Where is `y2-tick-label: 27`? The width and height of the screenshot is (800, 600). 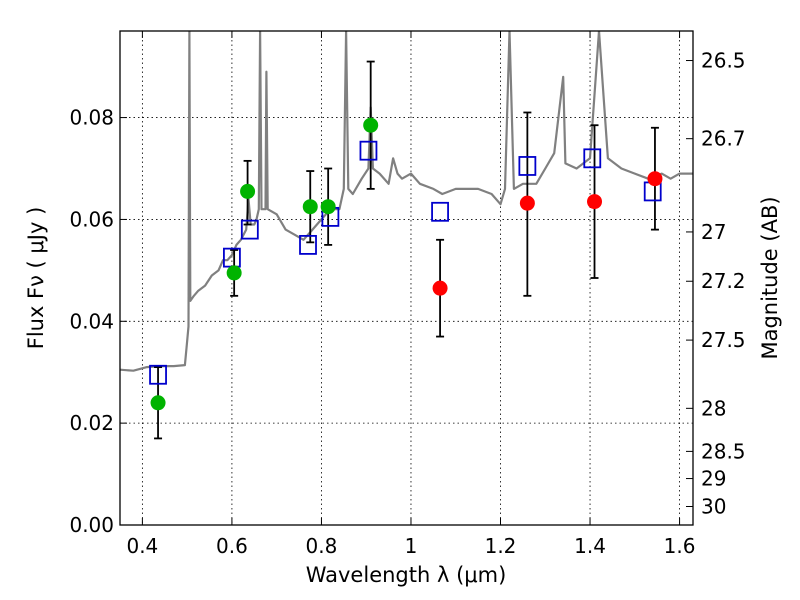 y2-tick-label: 27 is located at coordinates (713, 232).